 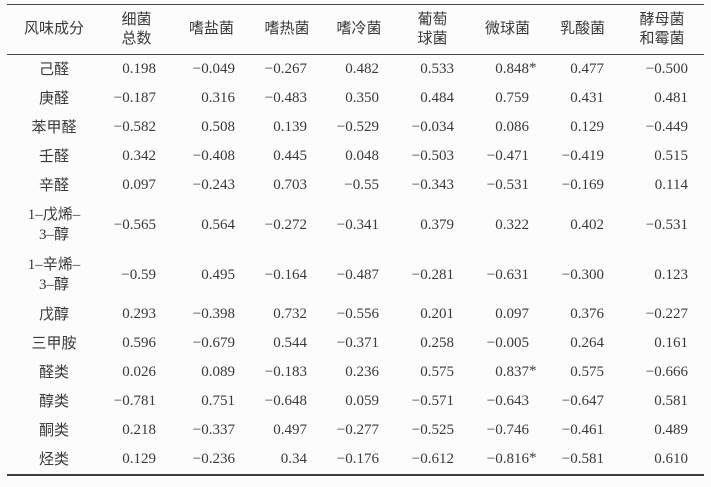 What do you see at coordinates (362, 372) in the screenshot?
I see `table-cell: 0.236` at bounding box center [362, 372].